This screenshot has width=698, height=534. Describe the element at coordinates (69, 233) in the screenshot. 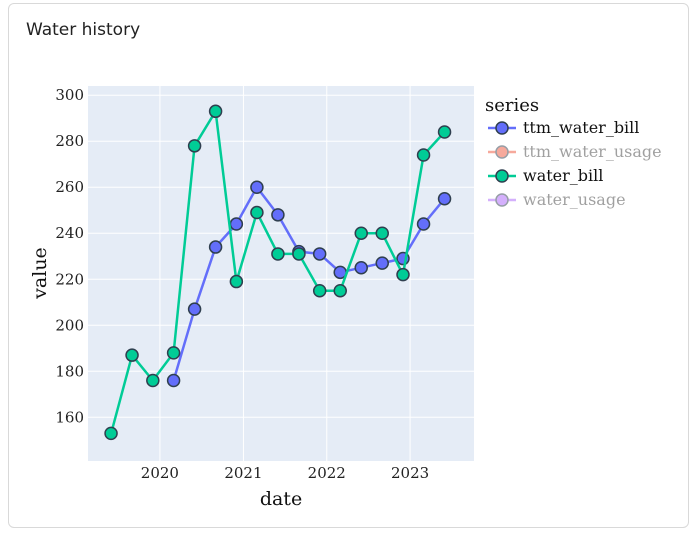

I see `y-tick-label: 240` at that location.